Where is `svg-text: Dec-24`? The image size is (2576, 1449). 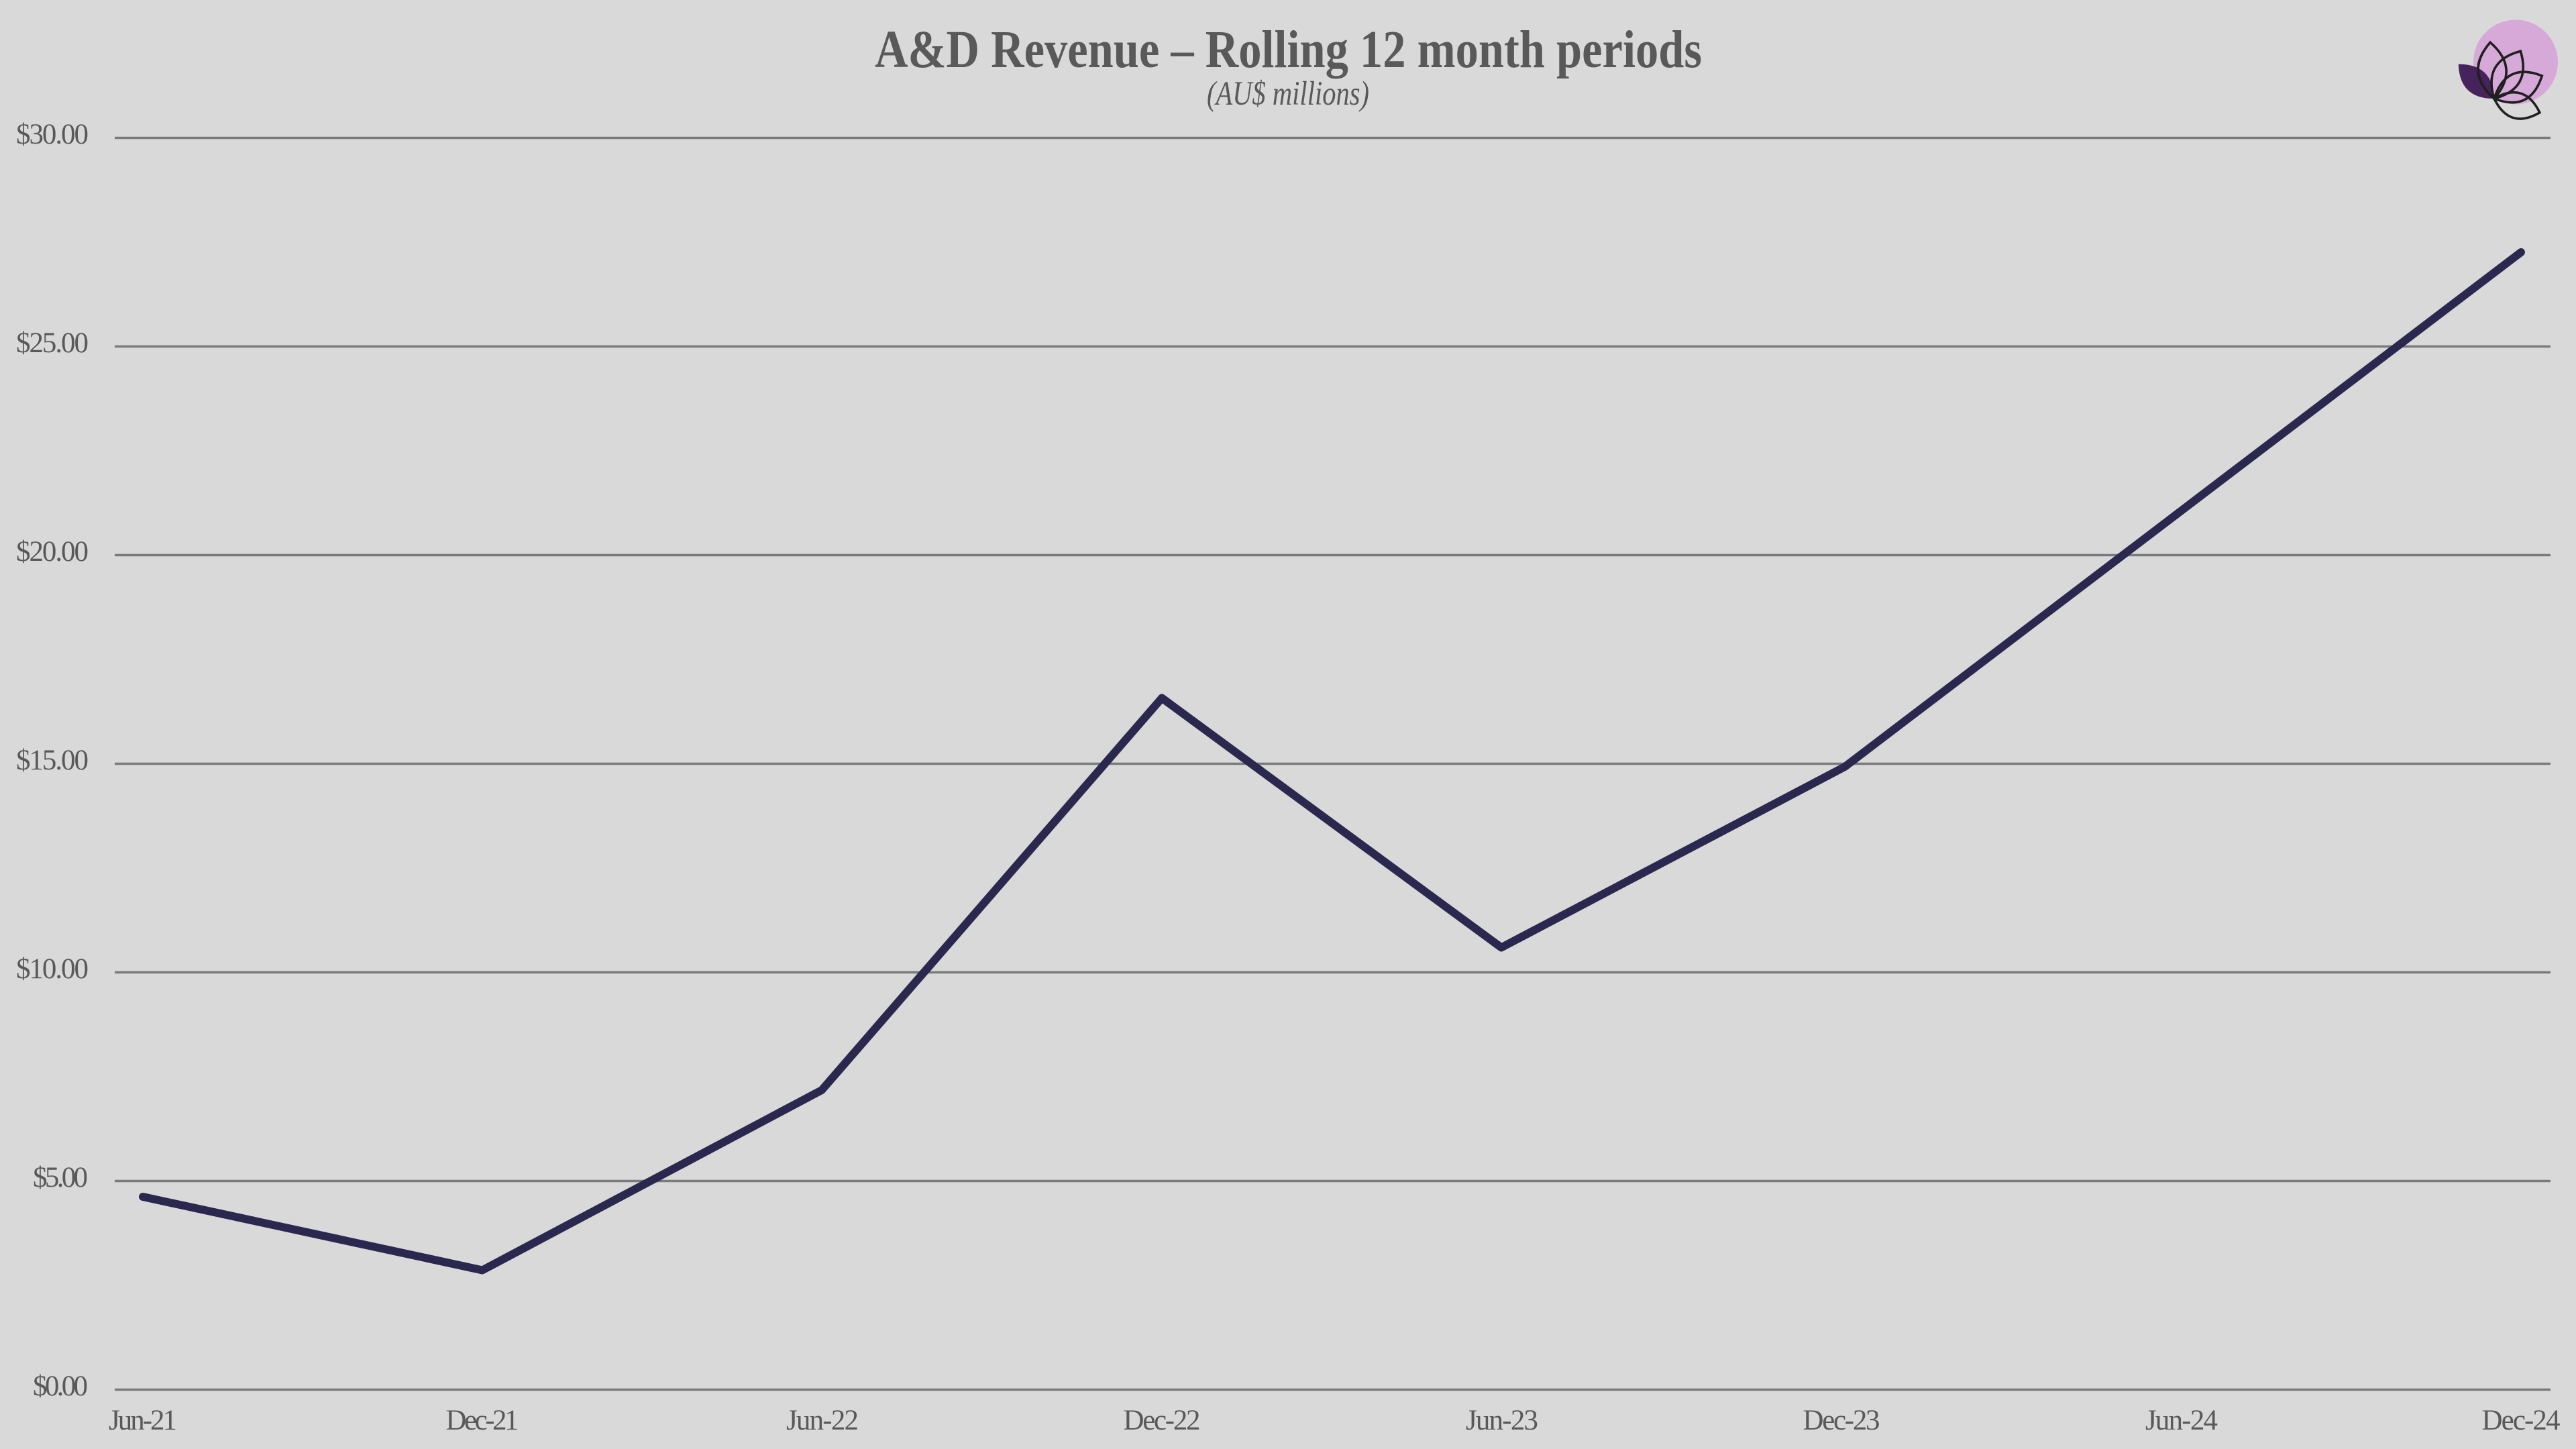 svg-text: Dec-24 is located at coordinates (2521, 1420).